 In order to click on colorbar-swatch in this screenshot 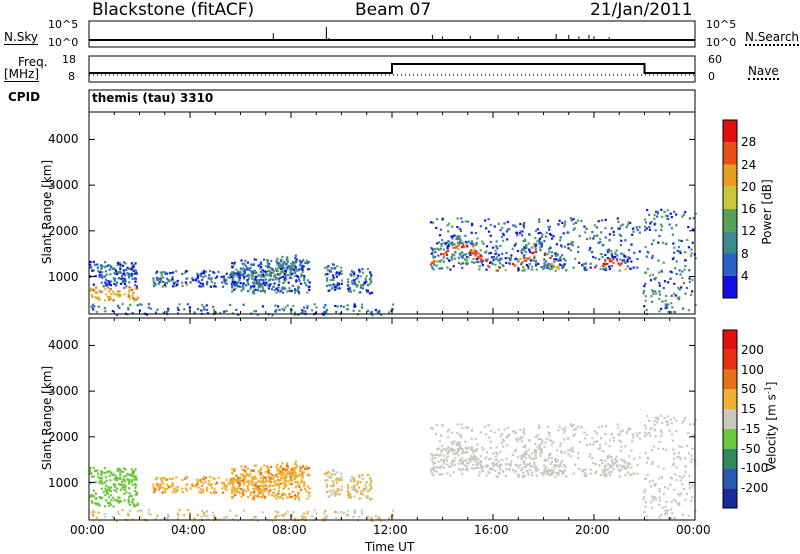, I will do `click(730, 131)`.